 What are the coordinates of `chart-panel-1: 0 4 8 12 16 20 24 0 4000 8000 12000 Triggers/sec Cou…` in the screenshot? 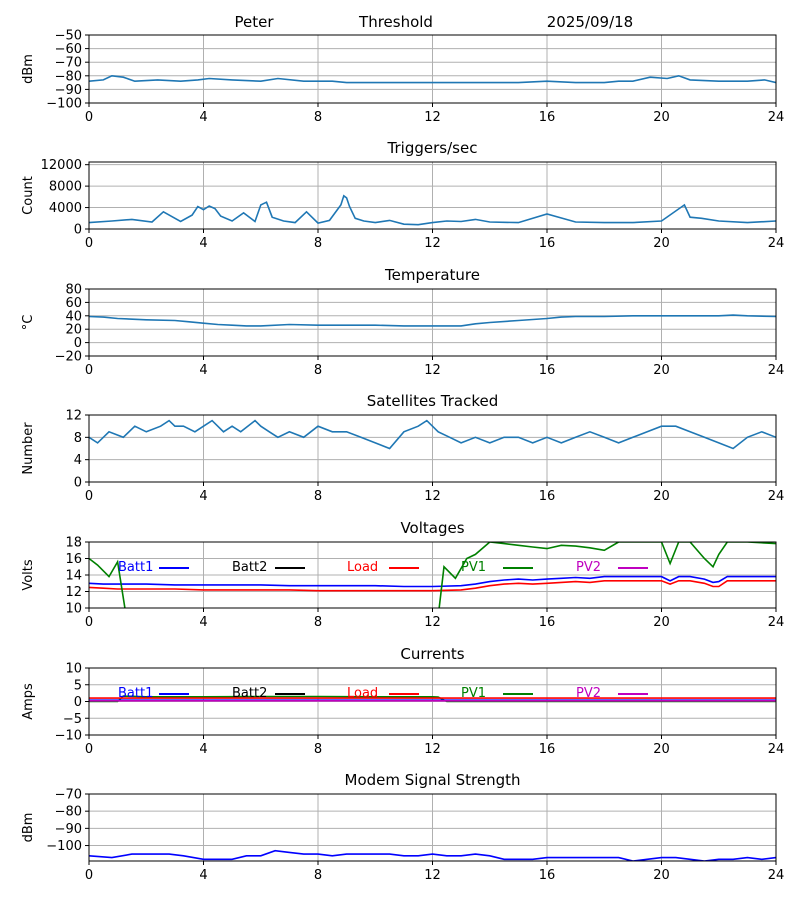 It's located at (402, 195).